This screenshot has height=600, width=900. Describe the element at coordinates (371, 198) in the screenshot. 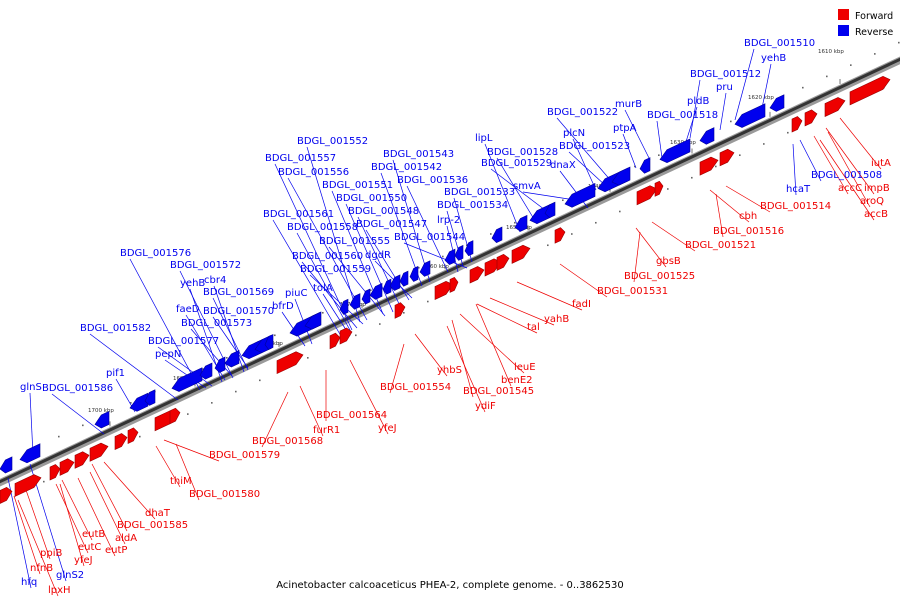

I see `reverse-gene-label: BDGL_001550` at that location.